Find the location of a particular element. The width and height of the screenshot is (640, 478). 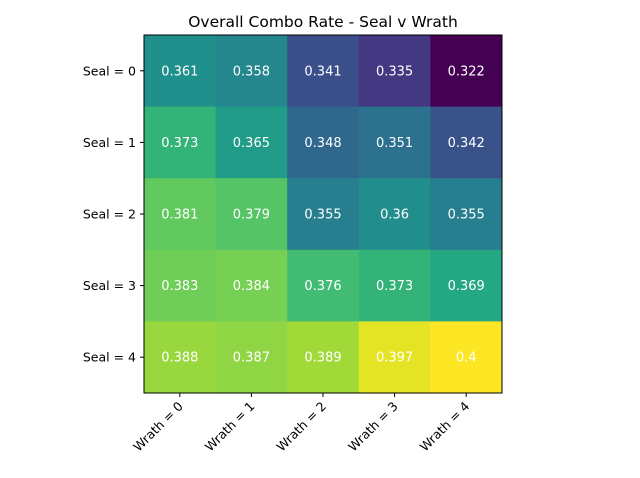

cell-value-label: 0.384 is located at coordinates (251, 286).